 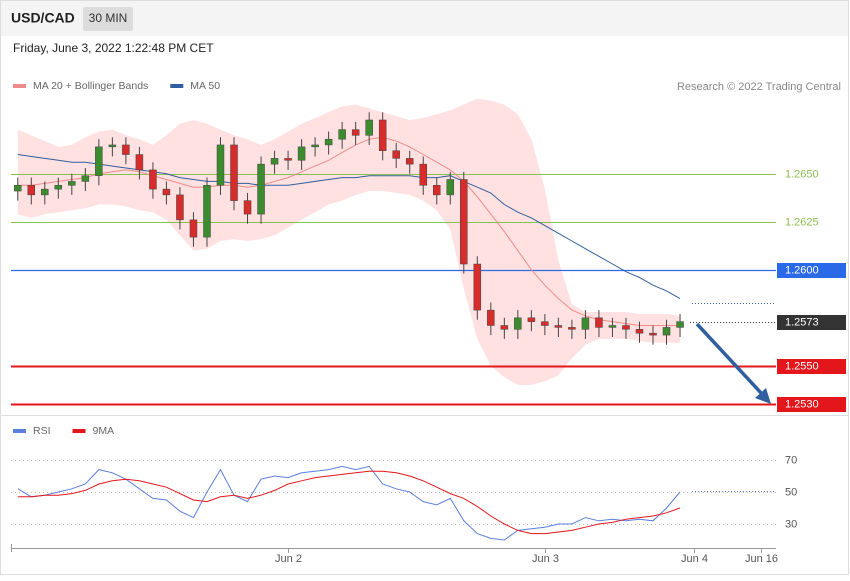 I want to click on legend-label: RSI, so click(x=42, y=431).